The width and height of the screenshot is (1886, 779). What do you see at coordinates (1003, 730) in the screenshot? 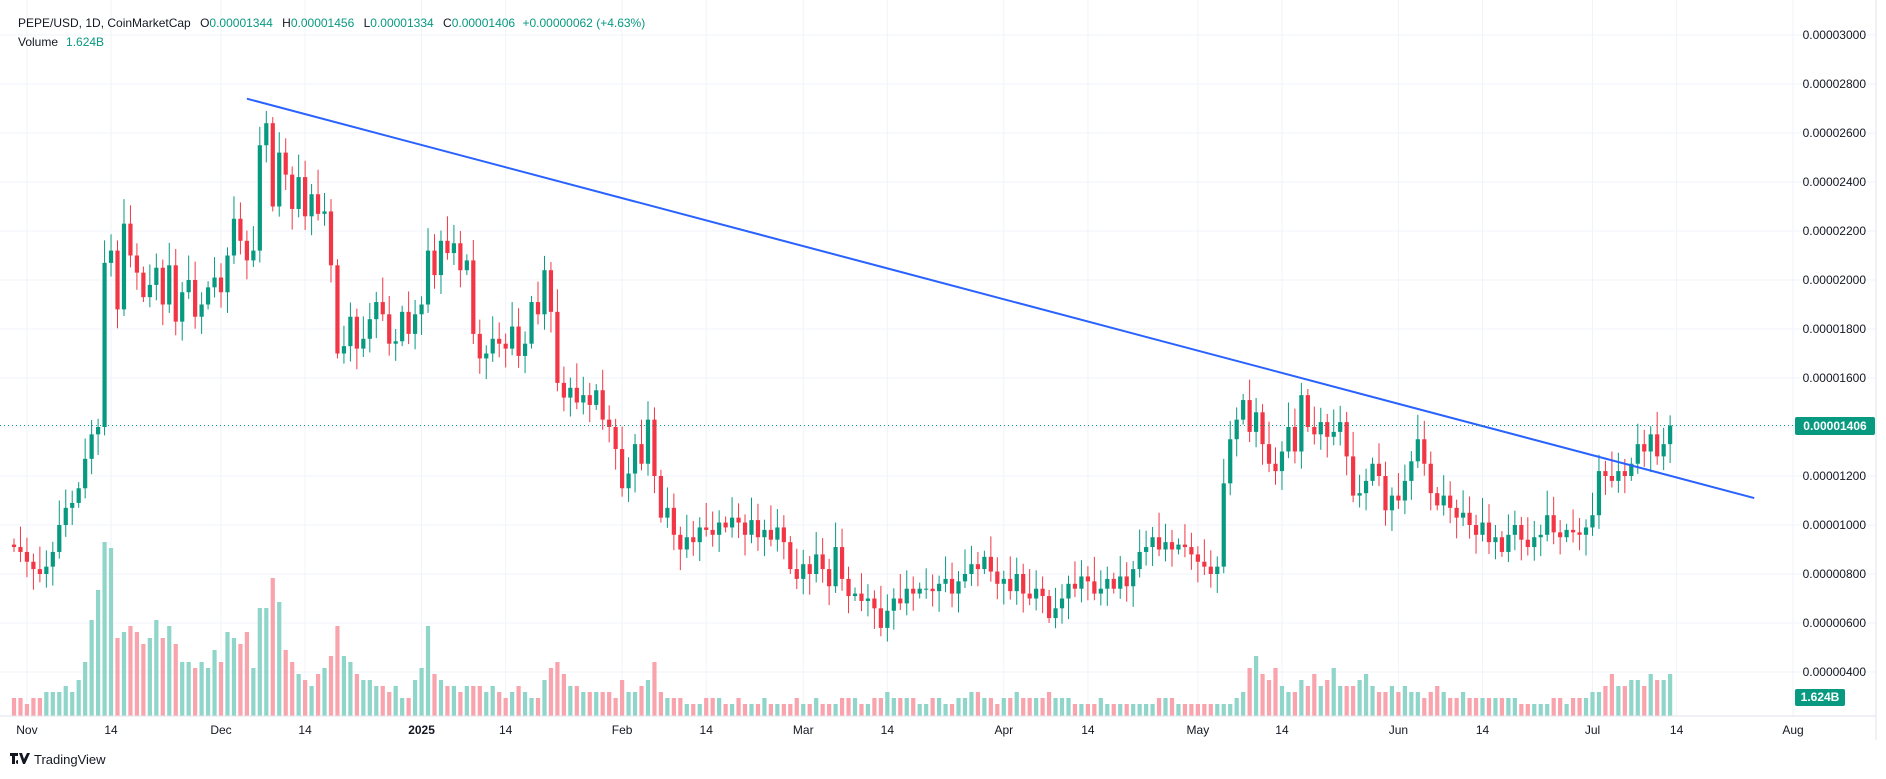
I see `x-tick-label: Apr` at bounding box center [1003, 730].